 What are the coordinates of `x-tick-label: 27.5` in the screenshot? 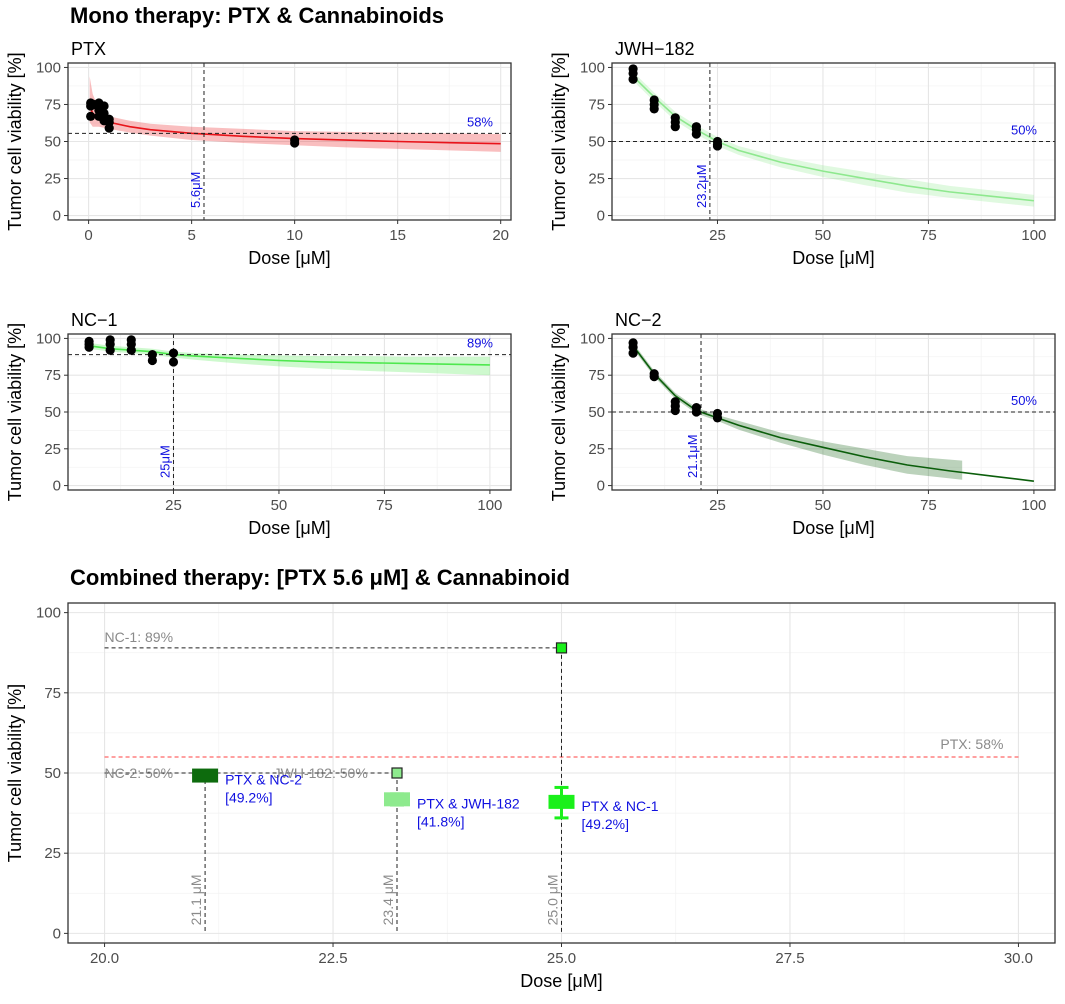 It's located at (789, 958).